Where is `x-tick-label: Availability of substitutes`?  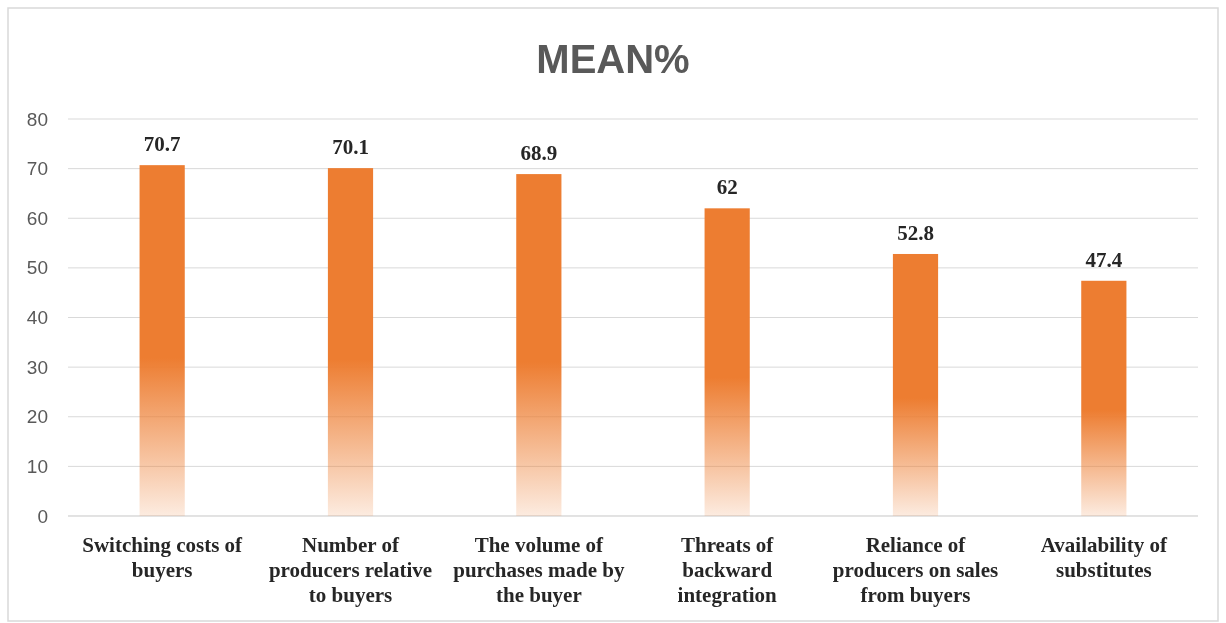 x-tick-label: Availability of substitutes is located at coordinates (1104, 558).